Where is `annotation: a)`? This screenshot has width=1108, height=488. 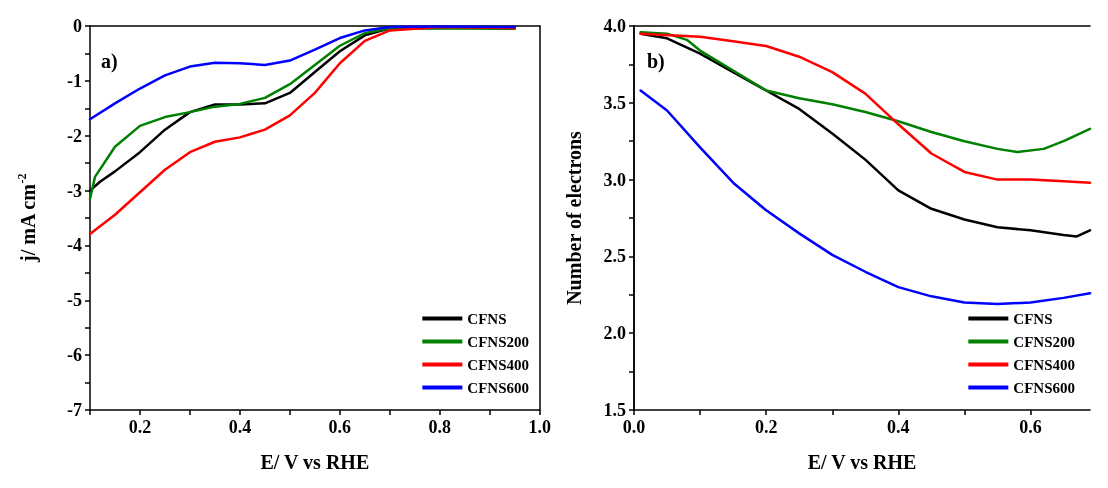 annotation: a) is located at coordinates (109, 61).